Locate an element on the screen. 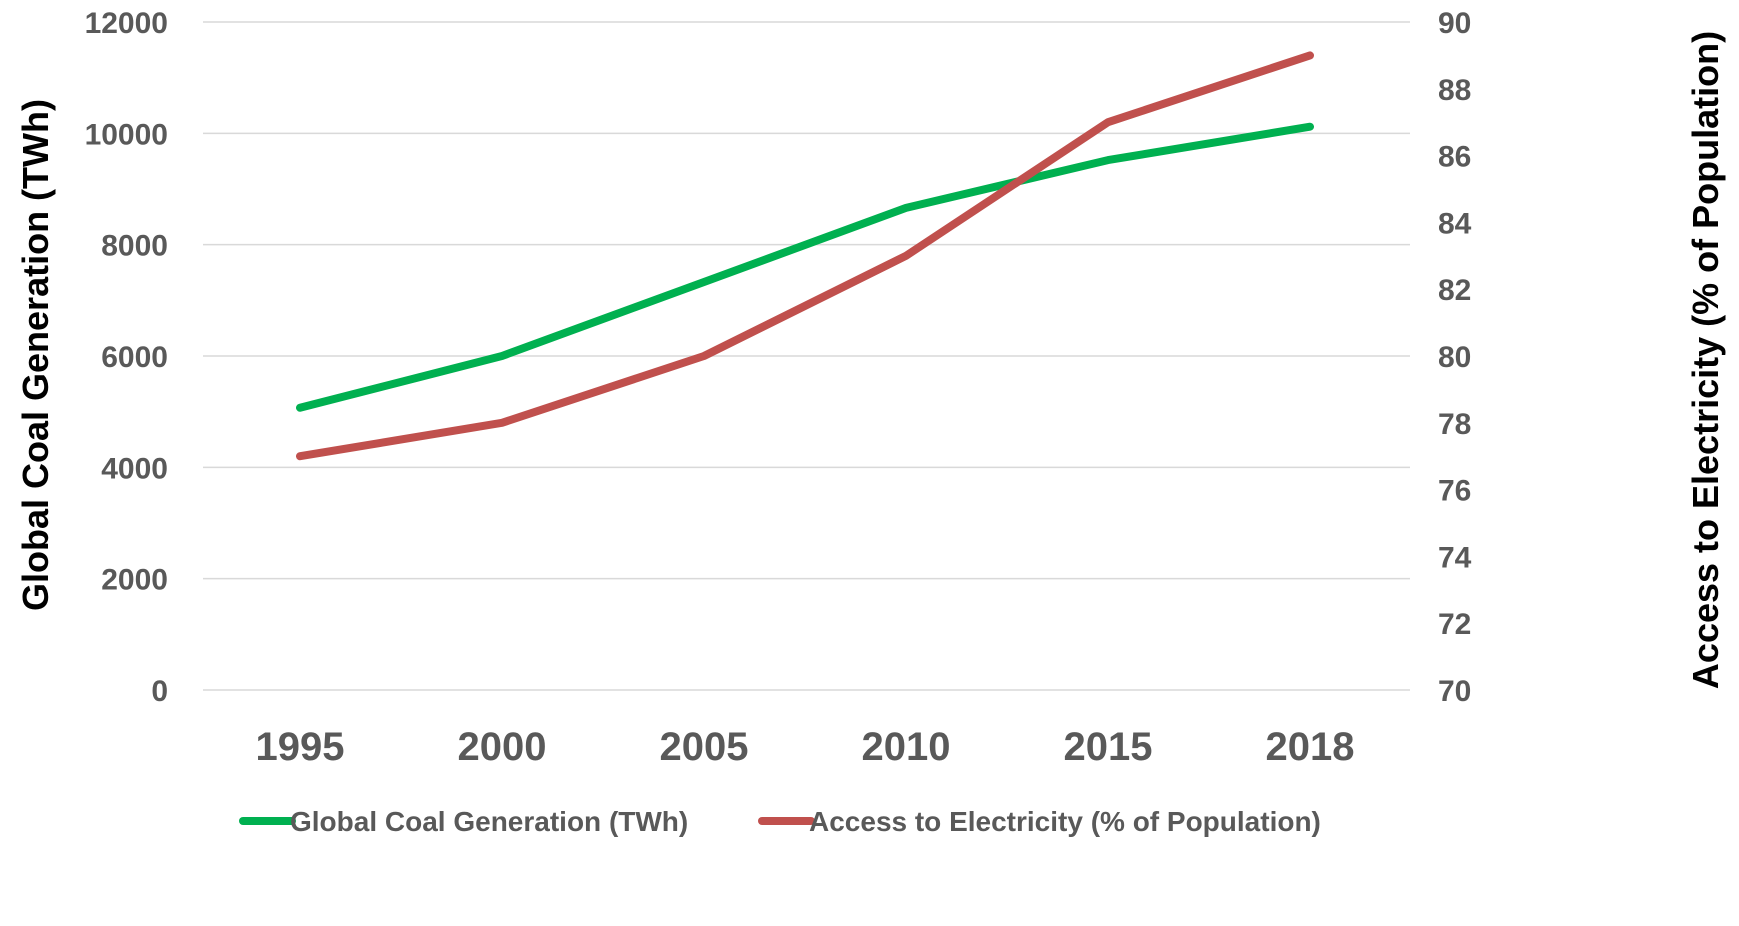  right-tick-label: 72 is located at coordinates (1454, 624).